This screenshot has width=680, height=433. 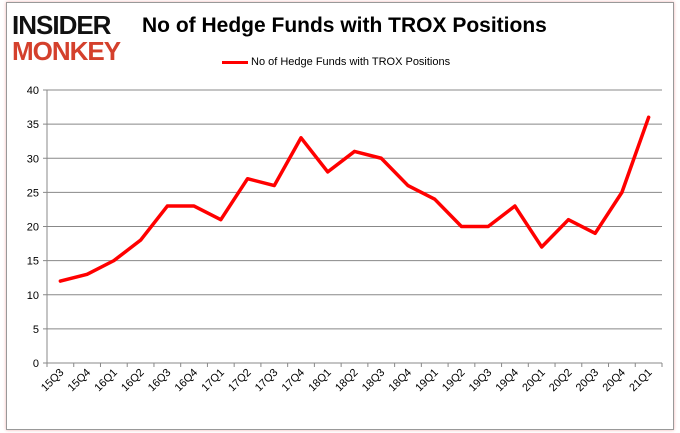 I want to click on legend-label: No of Hedge Funds with TROX Positions, so click(x=351, y=62).